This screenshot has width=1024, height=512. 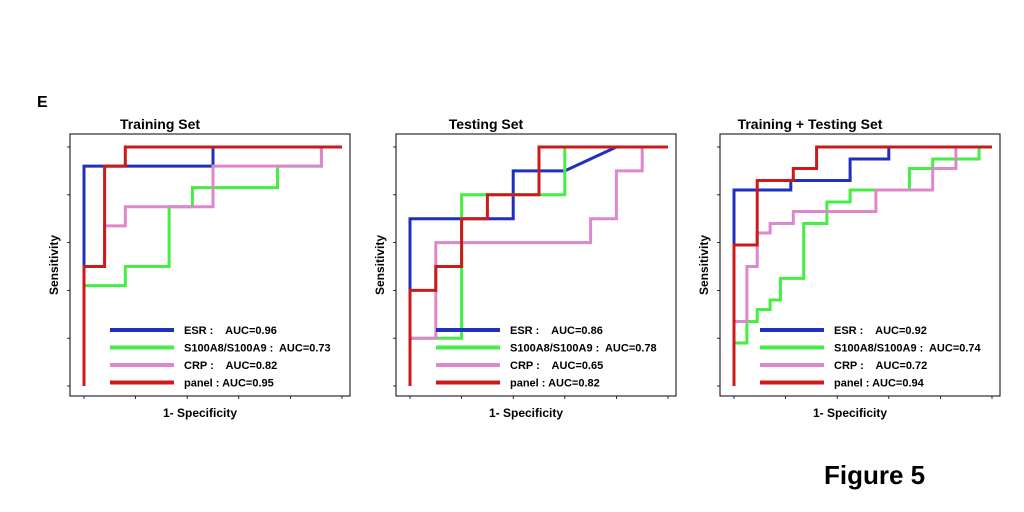 I want to click on legend-label: ESR : AUC=0.92, so click(x=880, y=331).